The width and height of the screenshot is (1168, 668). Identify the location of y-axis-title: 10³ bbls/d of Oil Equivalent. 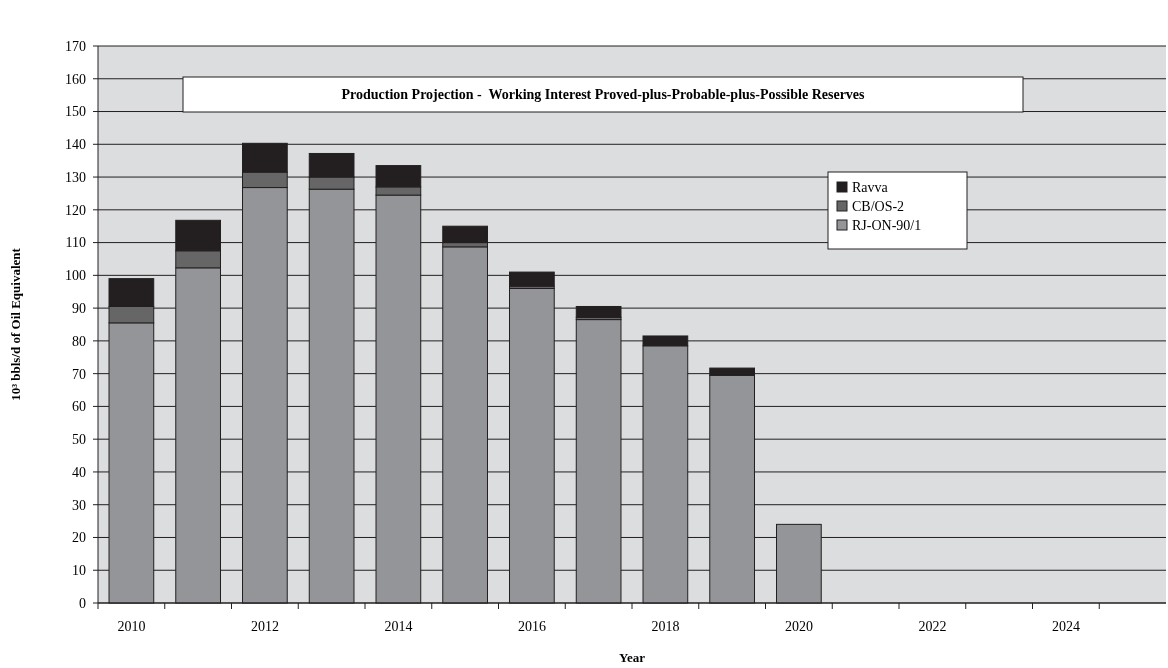
(15, 324).